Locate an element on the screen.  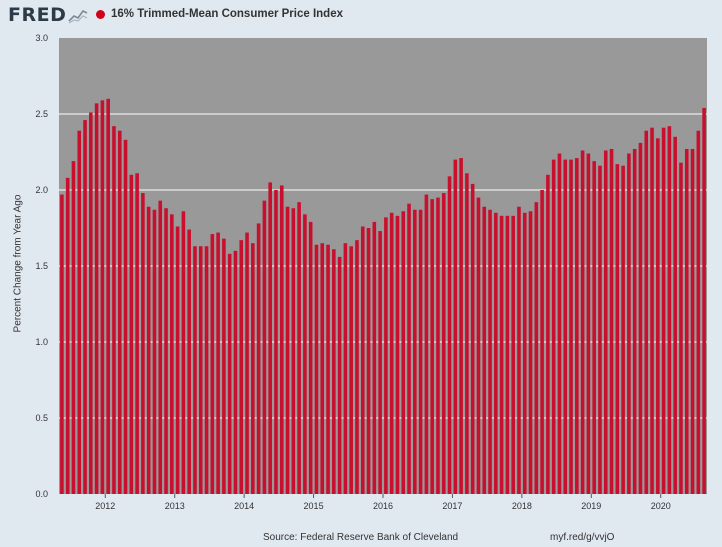
fred-logo: FRED is located at coordinates (37, 15).